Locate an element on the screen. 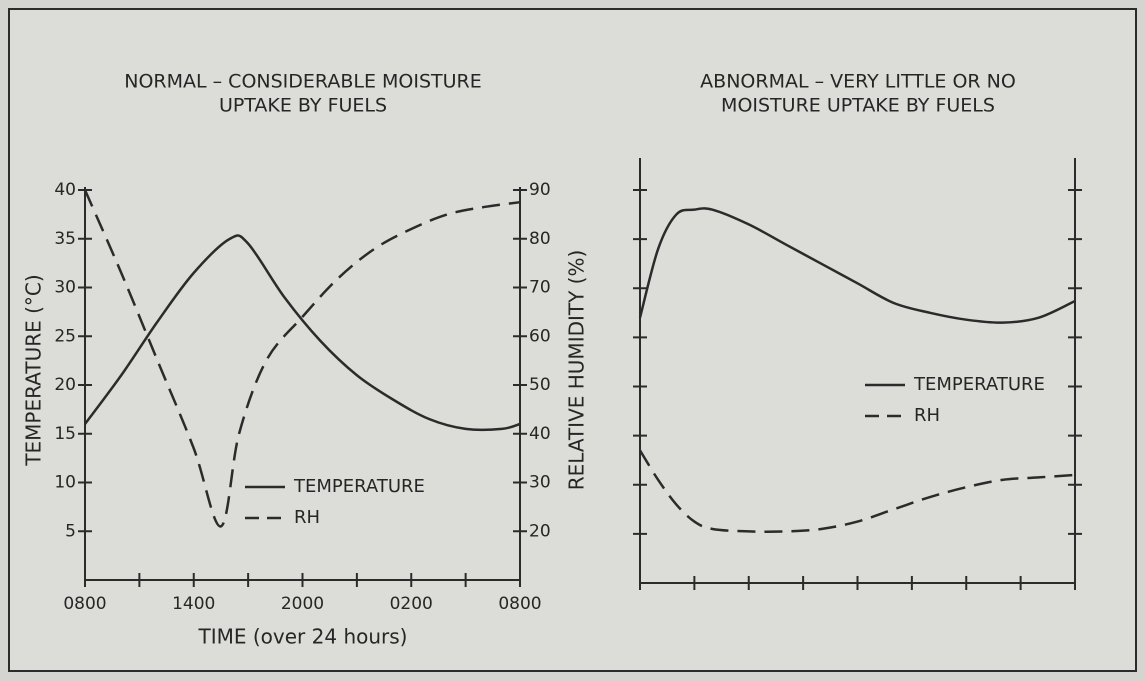 This screenshot has width=1145, height=681. x-tick-label: 2000 is located at coordinates (302, 604).